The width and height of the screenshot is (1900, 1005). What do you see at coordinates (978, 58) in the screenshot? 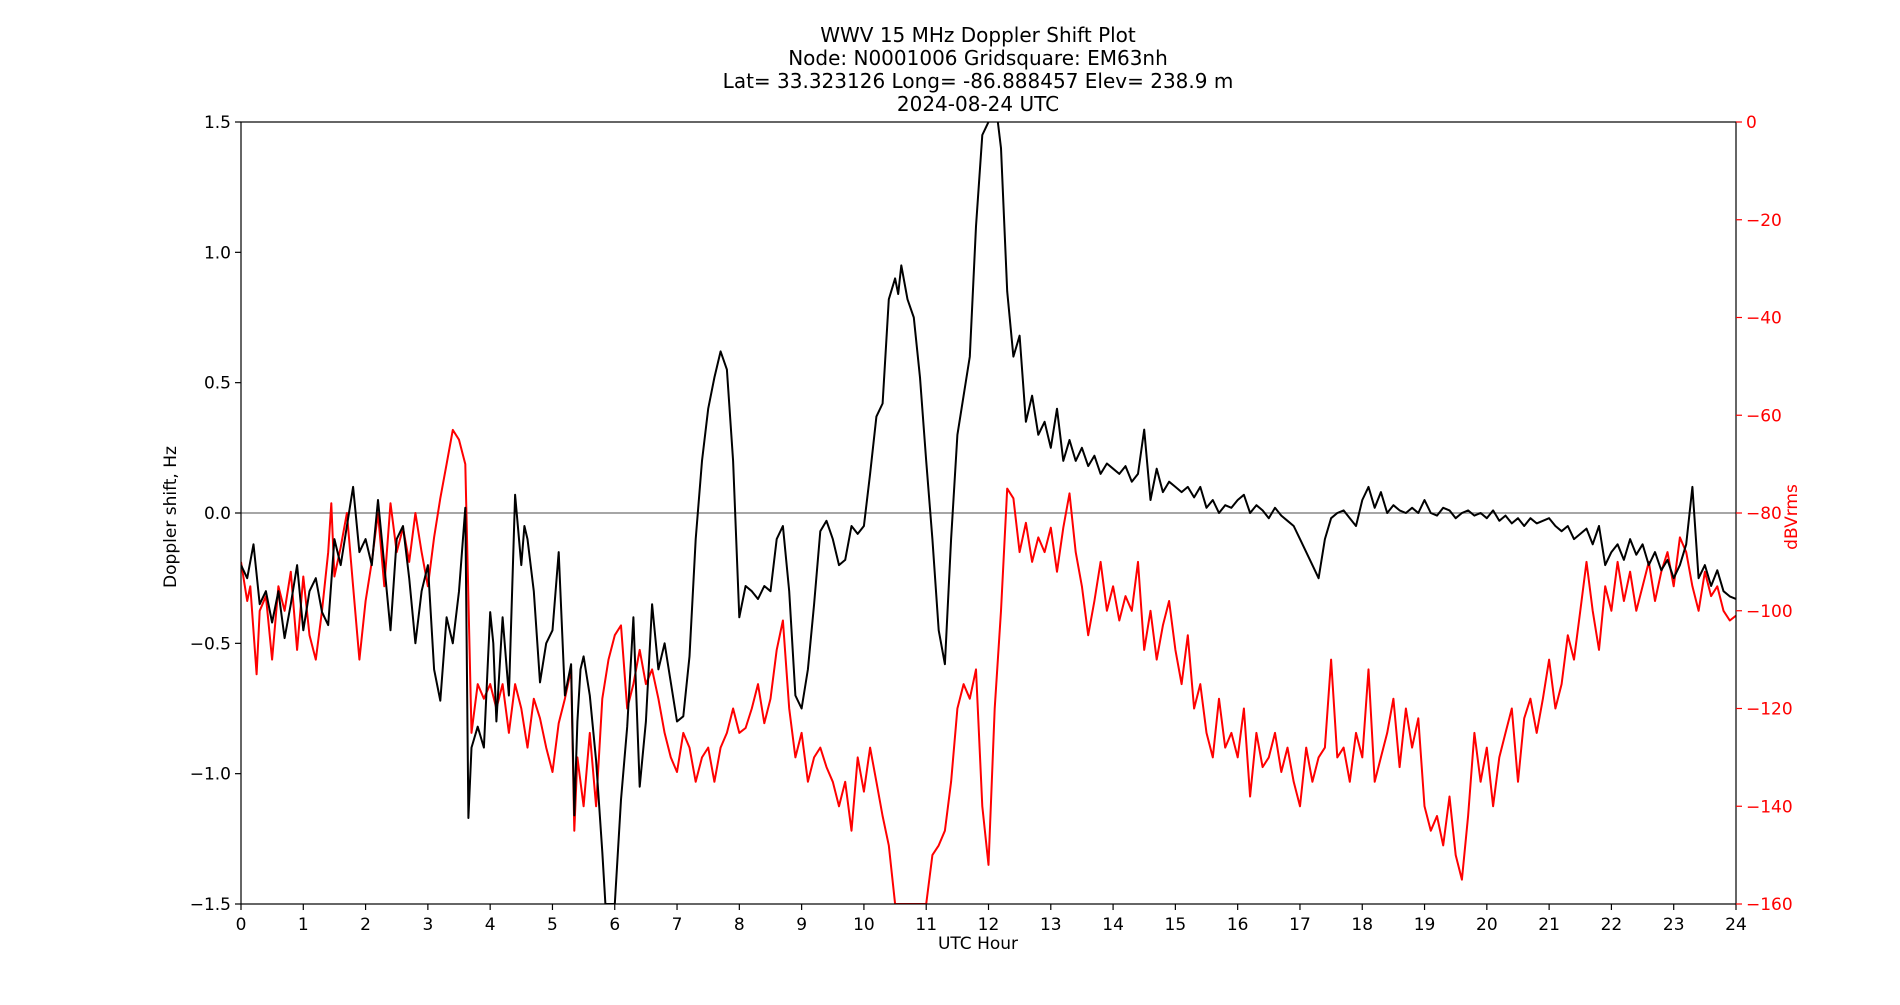
I see `title-line-2: Node: N0001006 Gridsquare: EM63nh` at bounding box center [978, 58].